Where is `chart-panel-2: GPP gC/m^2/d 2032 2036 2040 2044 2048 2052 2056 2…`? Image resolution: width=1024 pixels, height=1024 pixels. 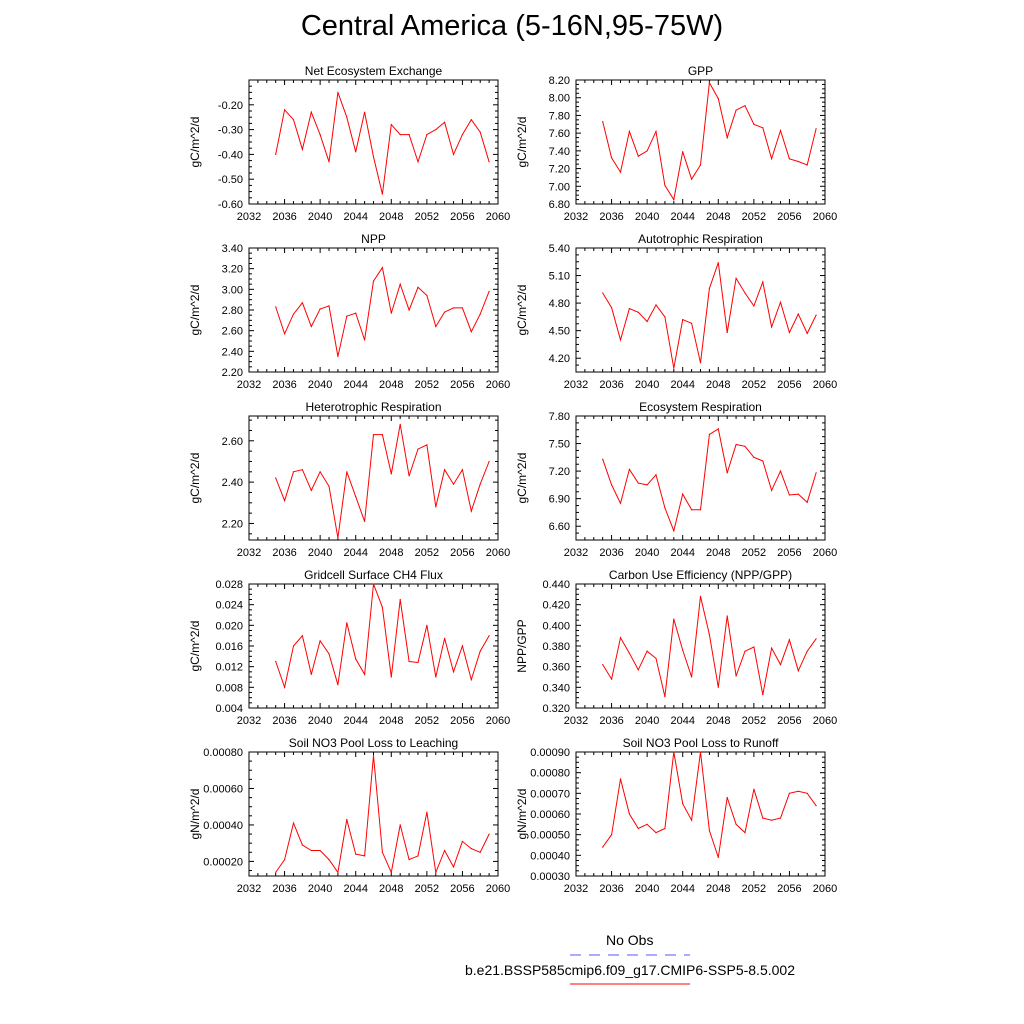 chart-panel-2: GPP gC/m^2/d 2032 2036 2040 2044 2048 2052 2056 2… is located at coordinates (676, 143).